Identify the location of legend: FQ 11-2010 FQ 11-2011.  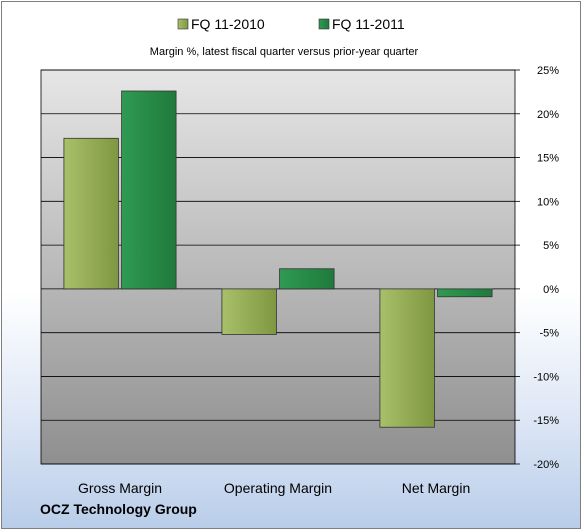
(291, 24).